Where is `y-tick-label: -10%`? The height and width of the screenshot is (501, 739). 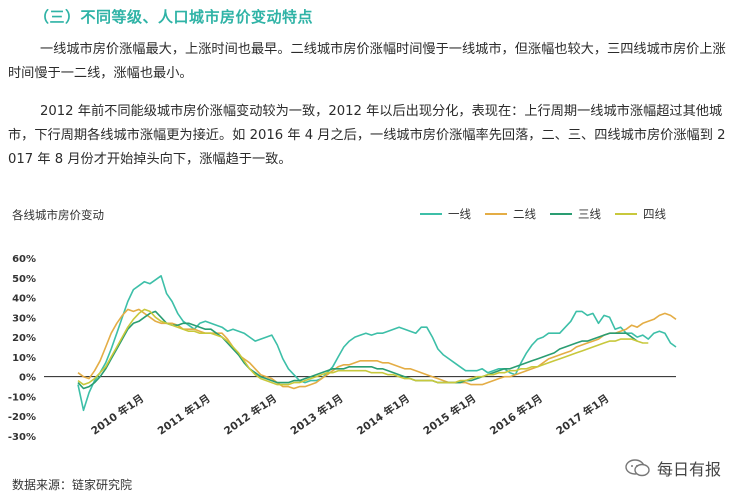 y-tick-label: -10% is located at coordinates (22, 397).